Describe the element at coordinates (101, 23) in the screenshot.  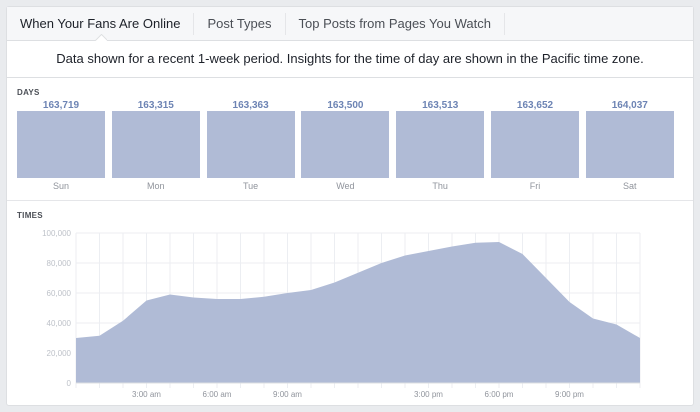
I see `tab-when-fans-online: When Your Fans Are Online` at that location.